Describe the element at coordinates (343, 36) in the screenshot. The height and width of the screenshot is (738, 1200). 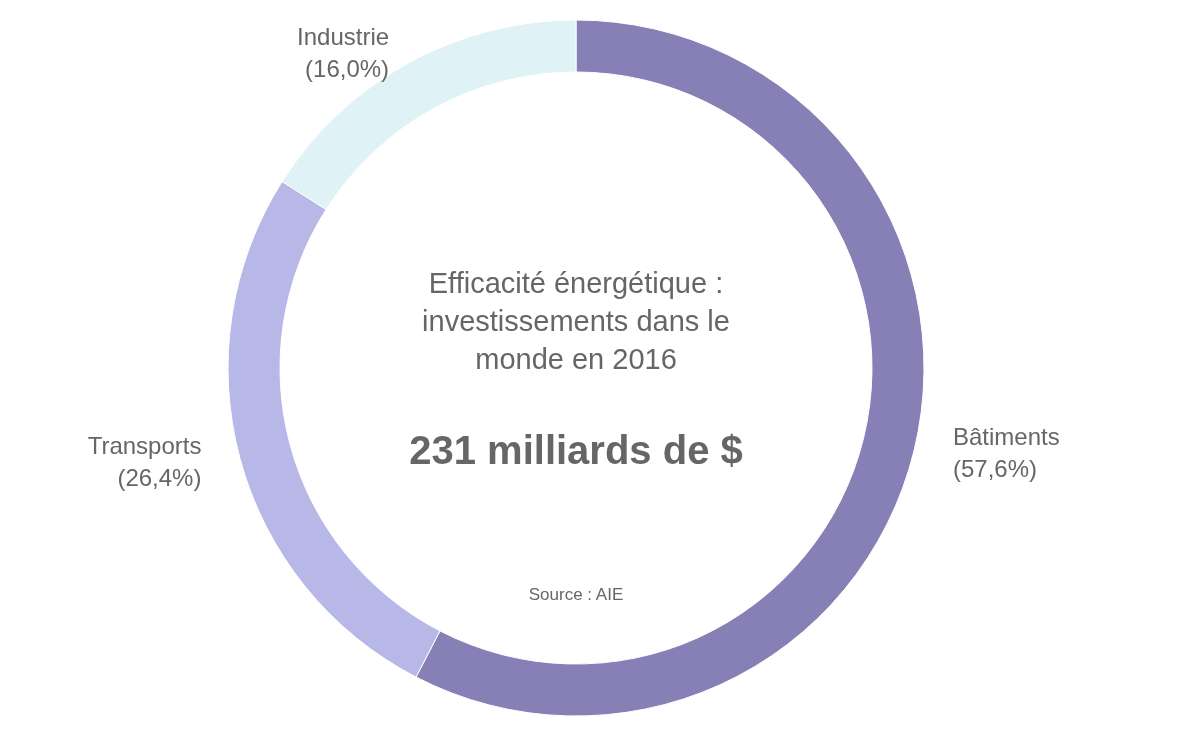
I see `slice-label: Industrie` at that location.